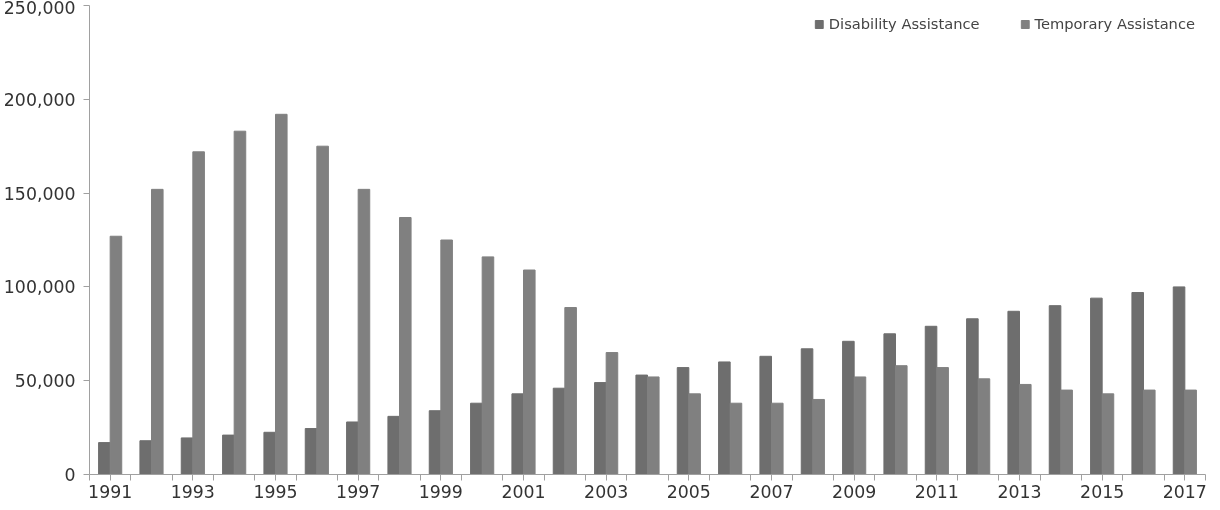  Describe the element at coordinates (606, 491) in the screenshot. I see `x-tick-label: 2003` at that location.